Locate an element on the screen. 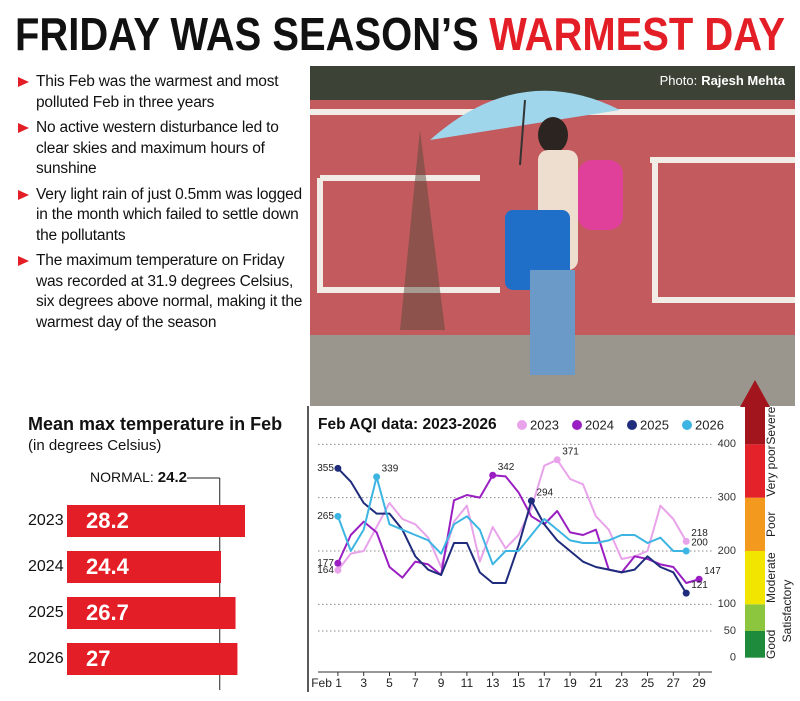  normal-value: 24.2 is located at coordinates (172, 477).